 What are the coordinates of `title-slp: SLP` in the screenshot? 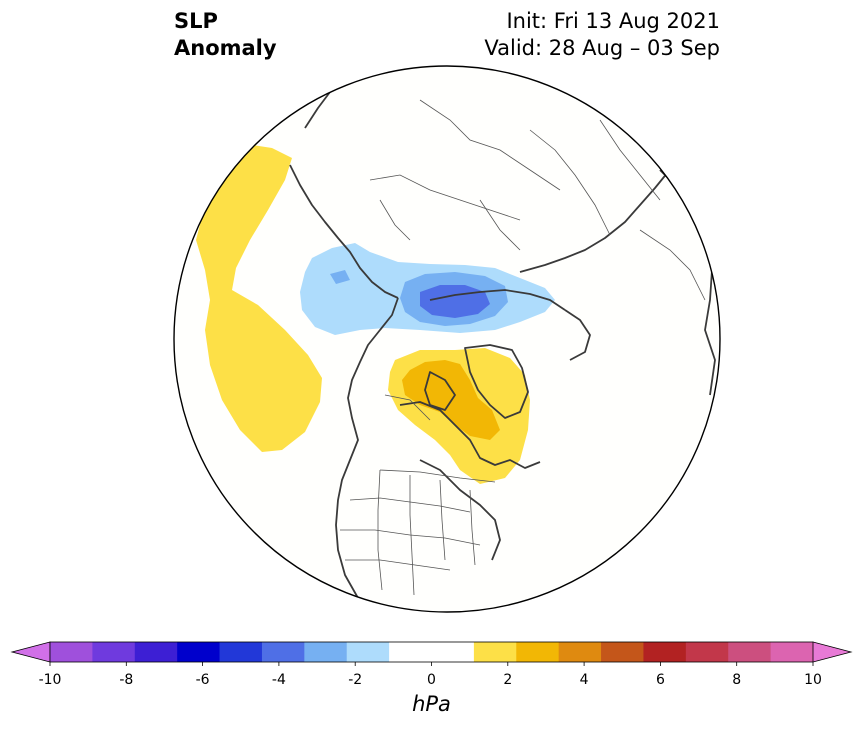 It's located at (196, 21).